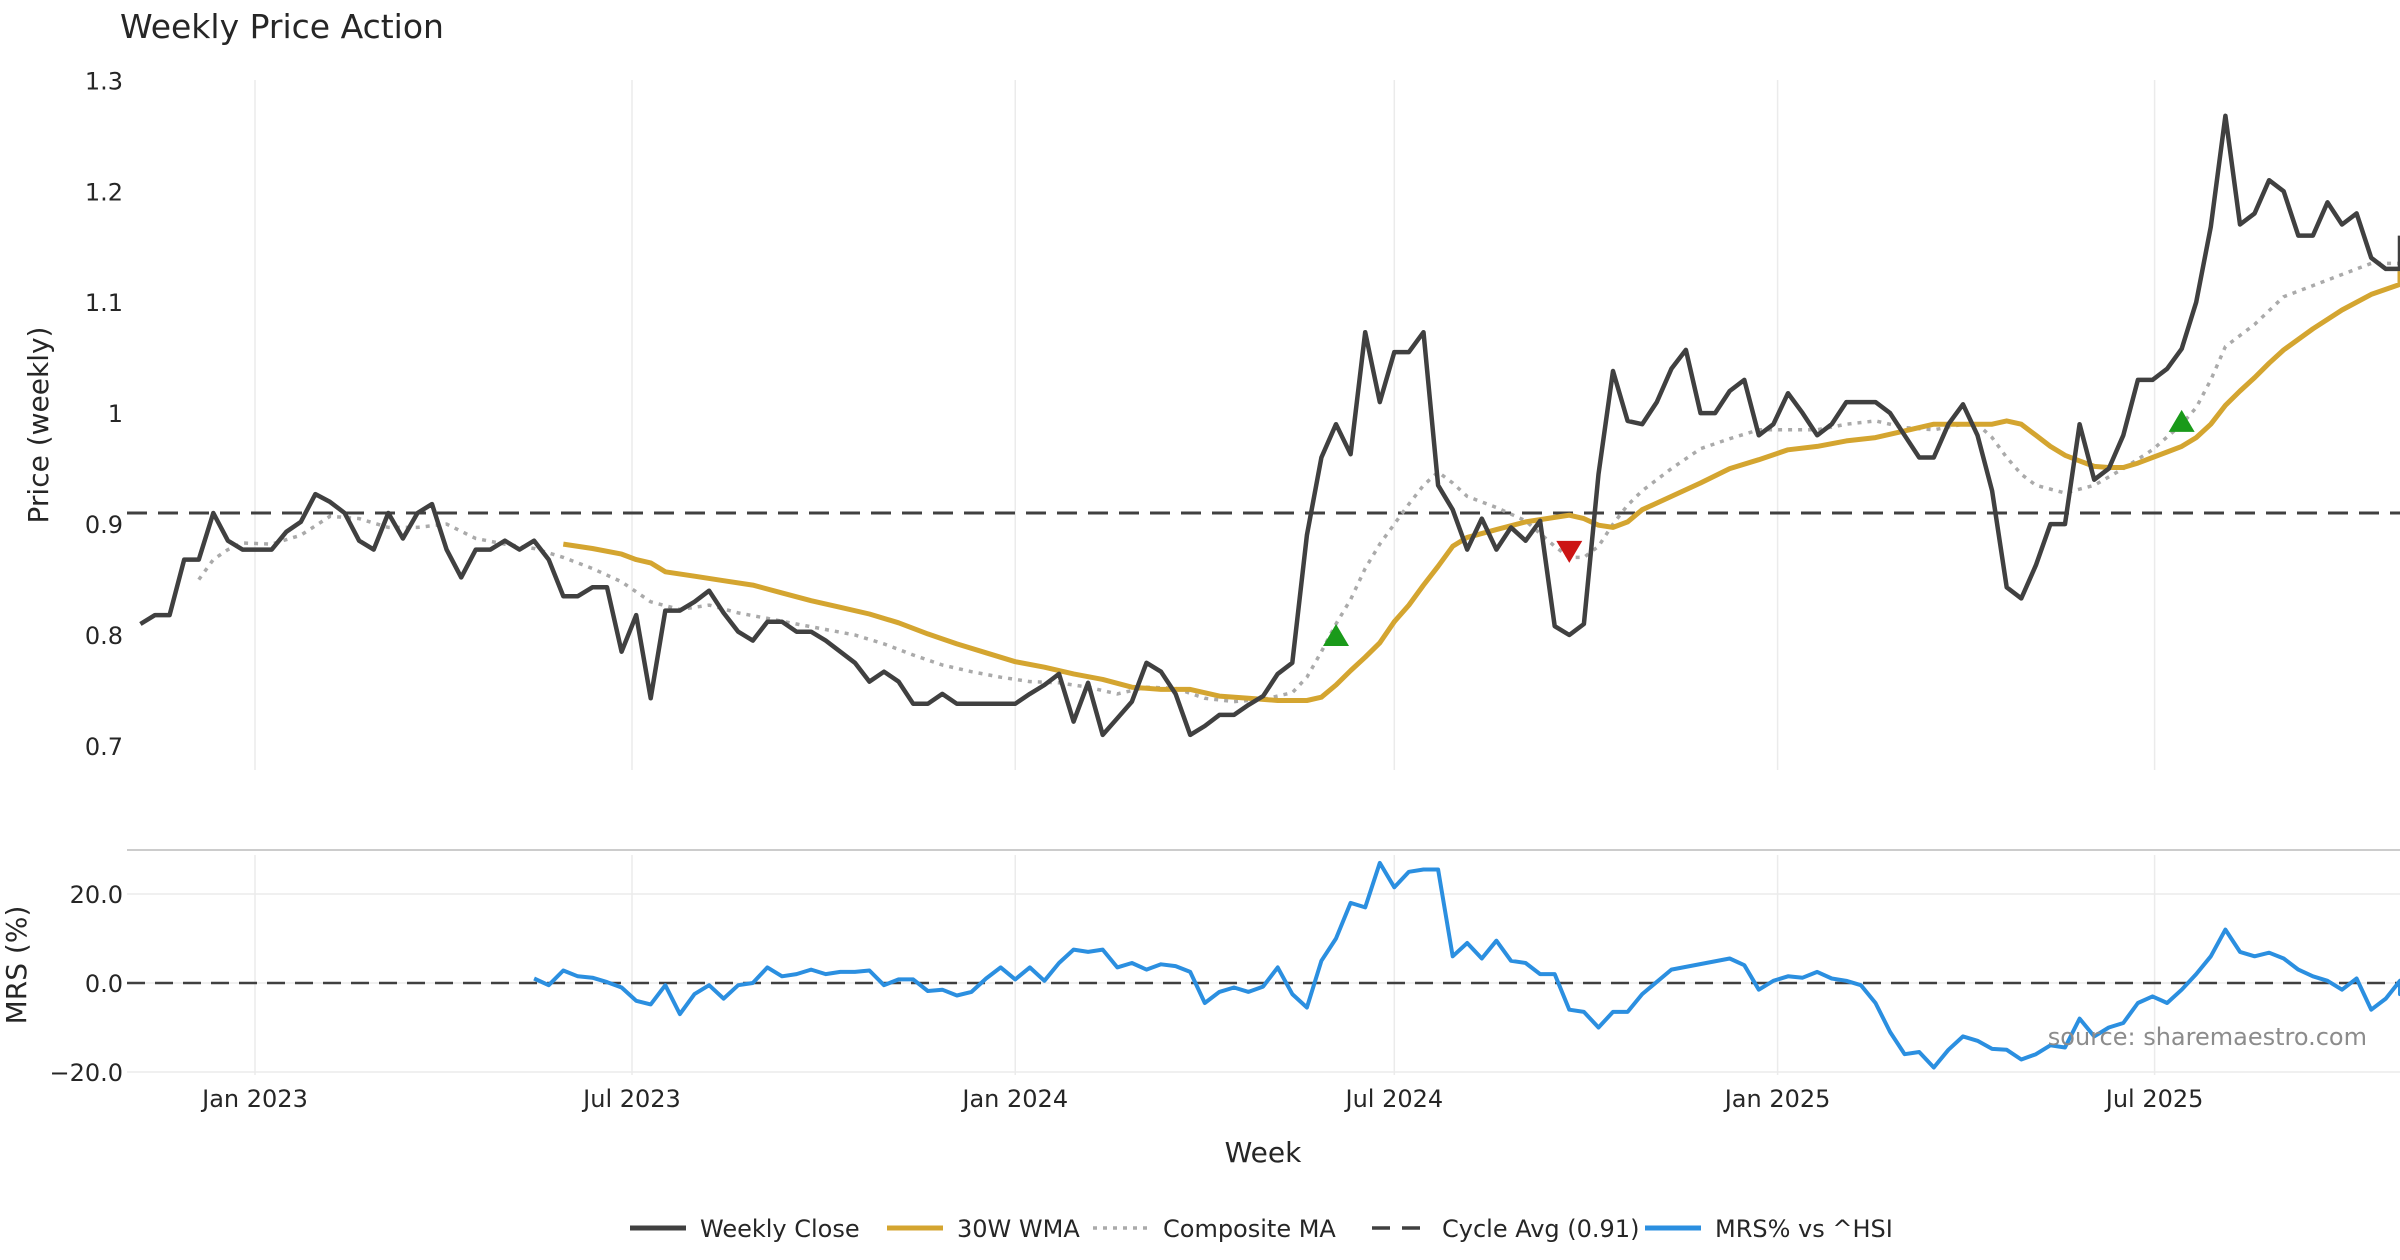 The width and height of the screenshot is (2400, 1260). Describe the element at coordinates (254, 1099) in the screenshot. I see `x-tick-label: Jan 2023` at that location.